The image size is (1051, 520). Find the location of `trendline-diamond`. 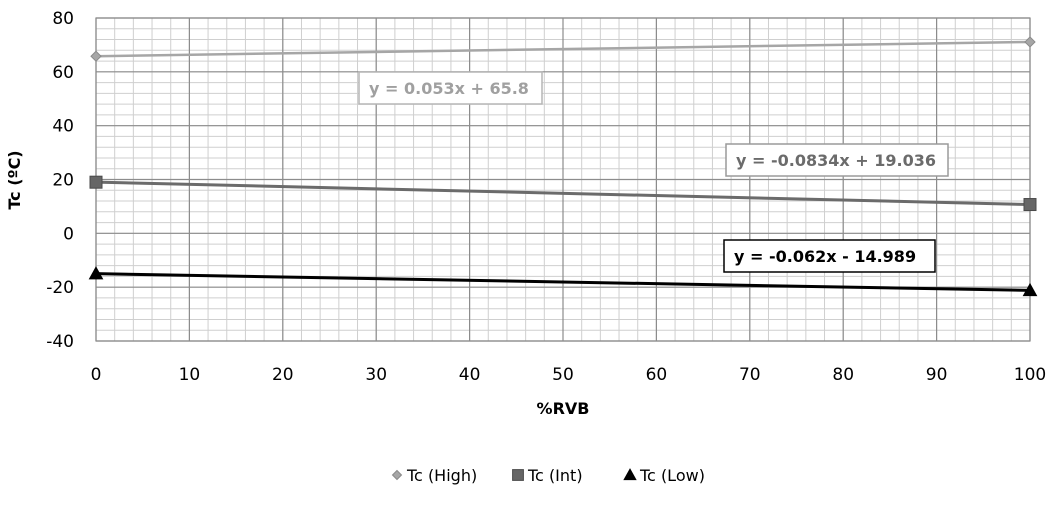

trendline-diamond is located at coordinates (563, 49).